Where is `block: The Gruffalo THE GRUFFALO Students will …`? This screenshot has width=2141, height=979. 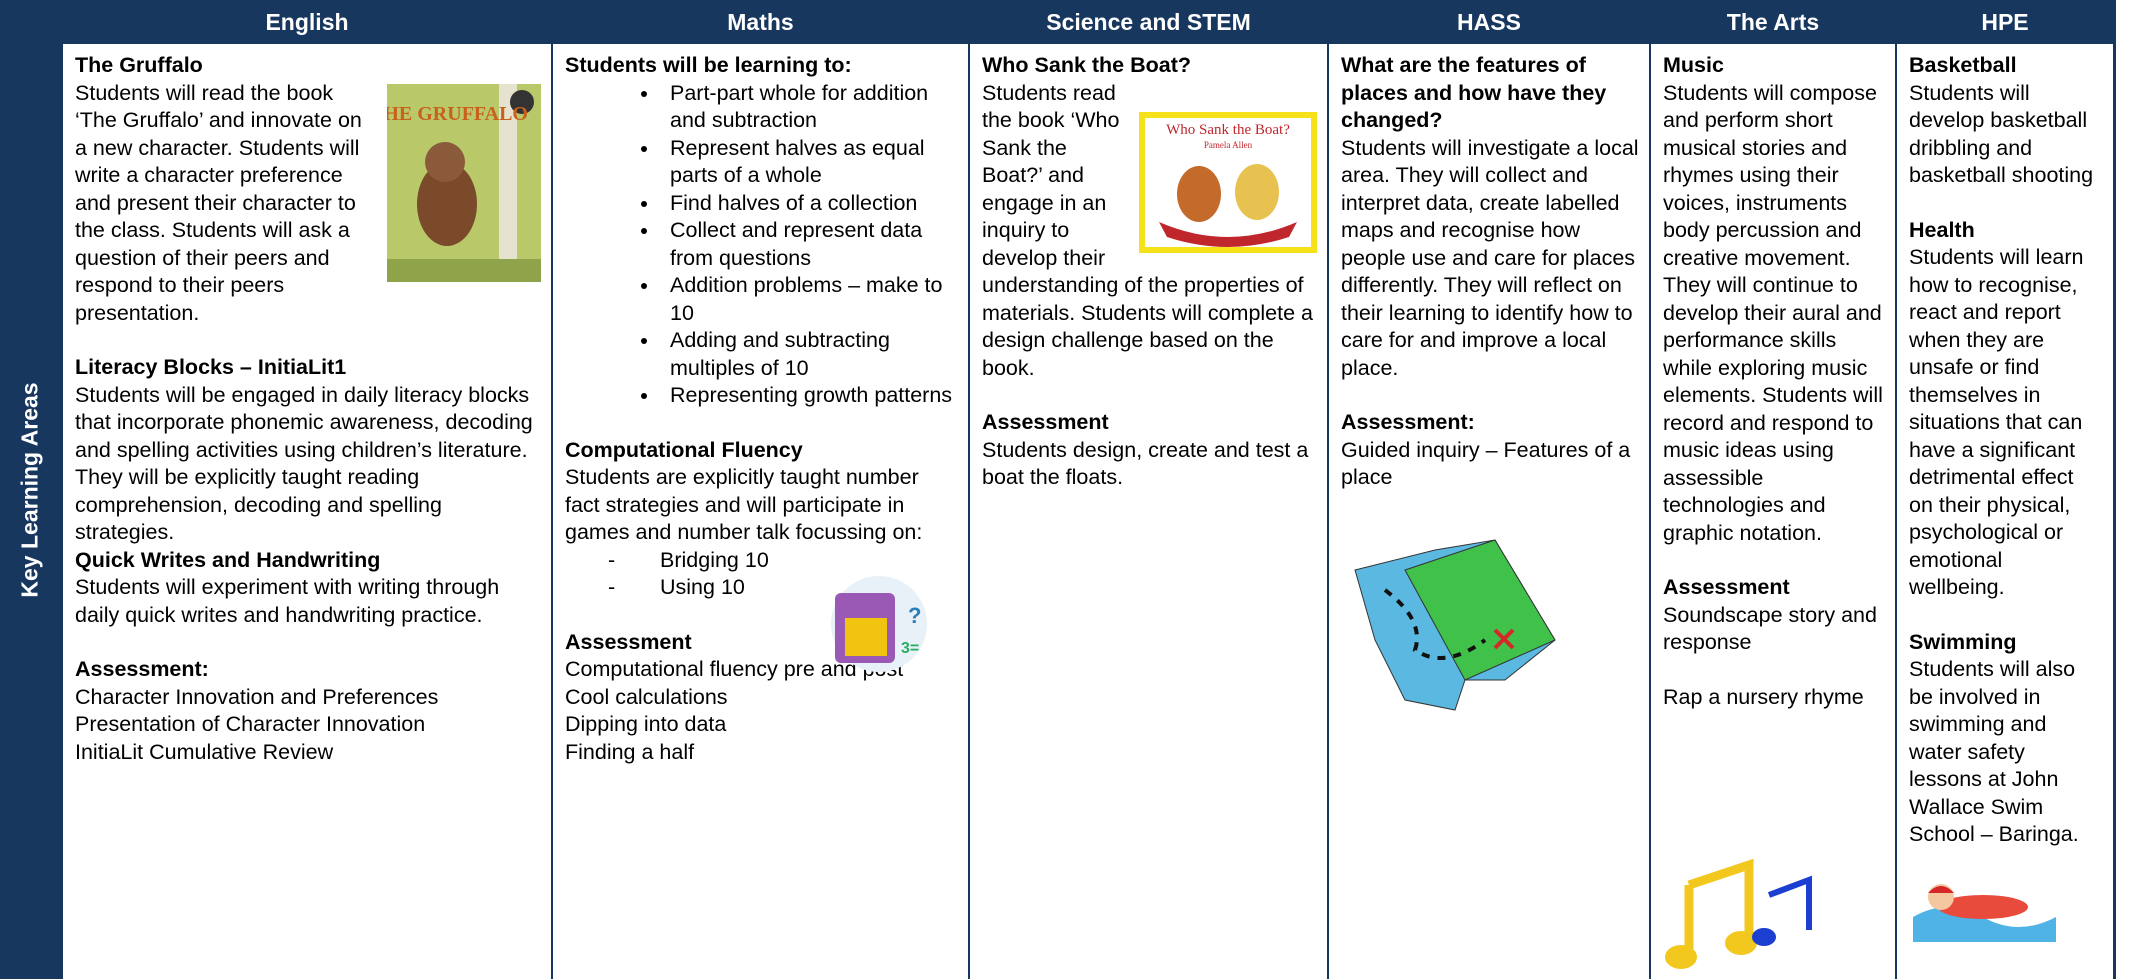 block: The Gruffalo THE GRUFFALO Students will … is located at coordinates (308, 189).